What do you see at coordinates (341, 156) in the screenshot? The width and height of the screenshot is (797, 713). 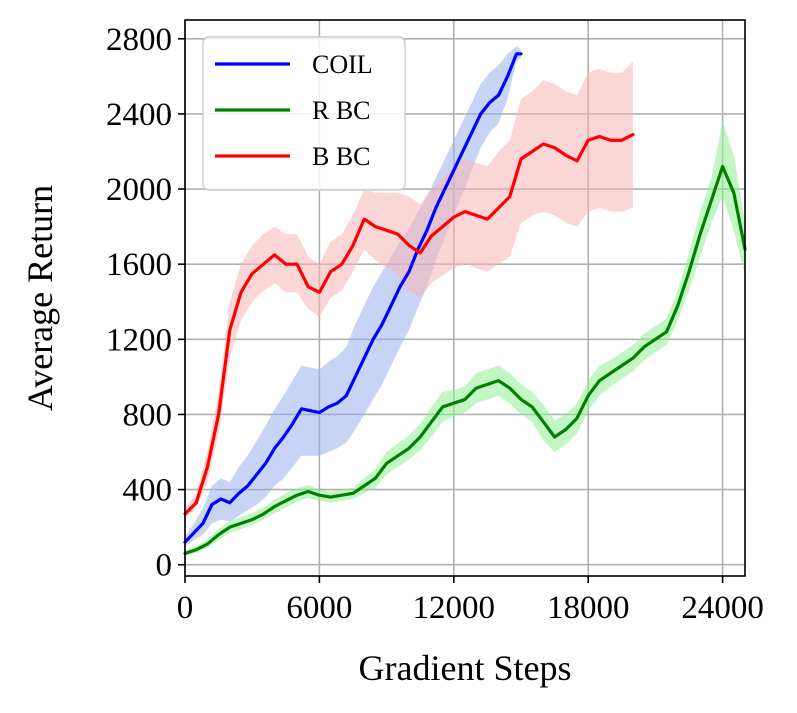 I see `b-bc-legend-label: B BC` at bounding box center [341, 156].